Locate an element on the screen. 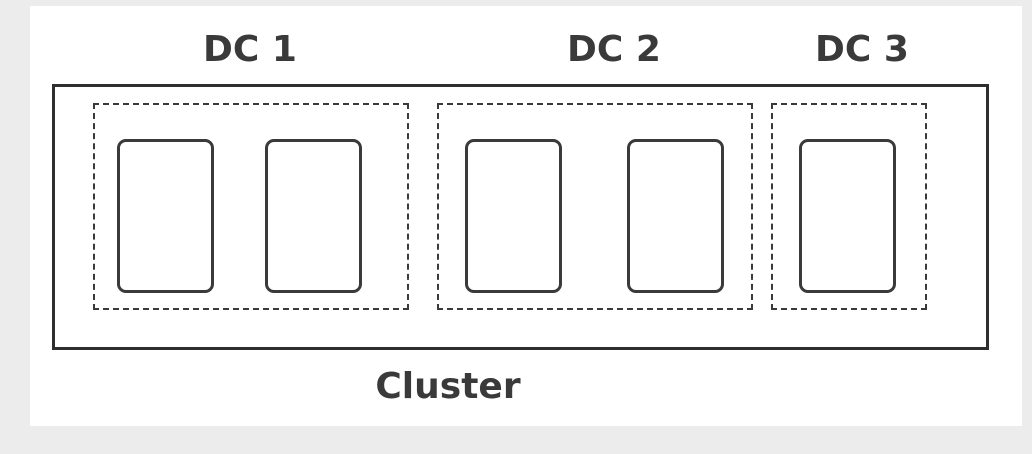  dc-2-box is located at coordinates (595, 206).